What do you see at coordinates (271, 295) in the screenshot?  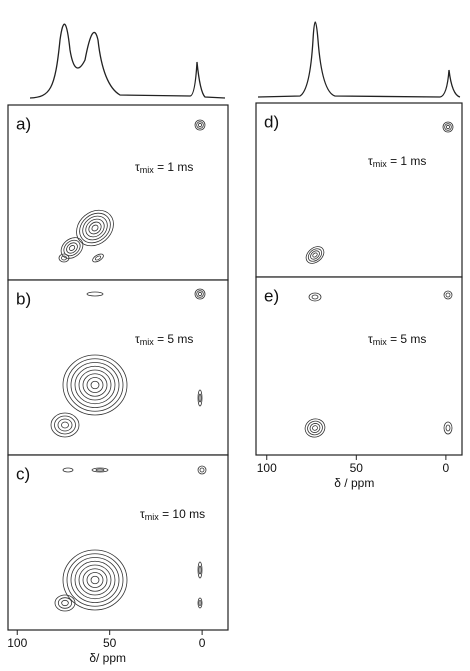 I see `panel-label: e)` at bounding box center [271, 295].